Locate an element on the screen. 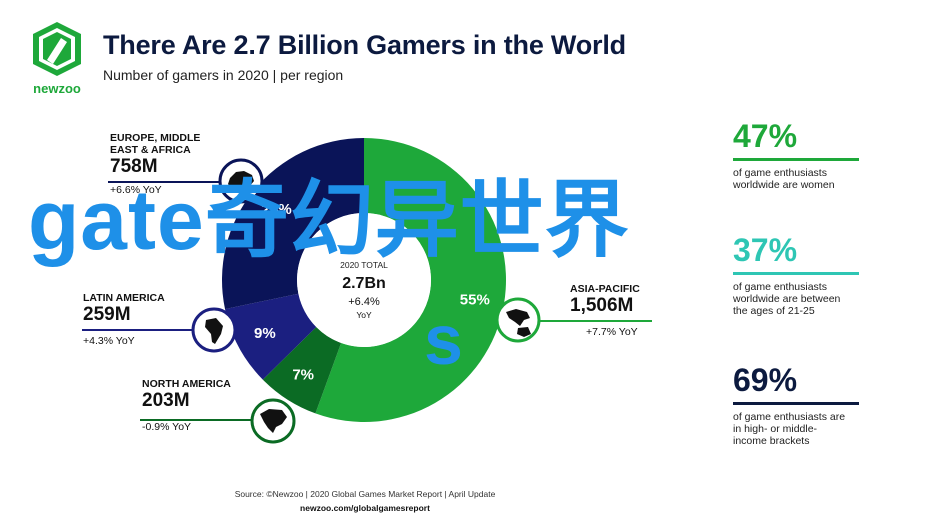  brand-name: newzoo is located at coordinates (57, 88).